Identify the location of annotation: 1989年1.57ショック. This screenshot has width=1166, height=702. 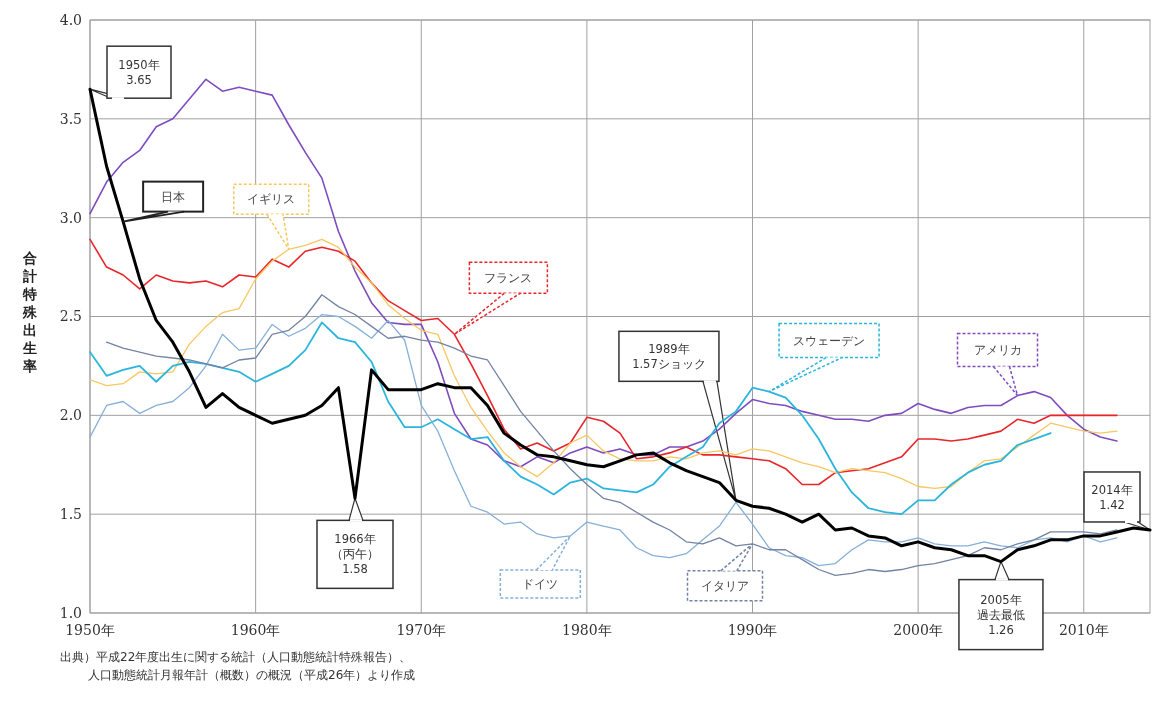
(669, 356).